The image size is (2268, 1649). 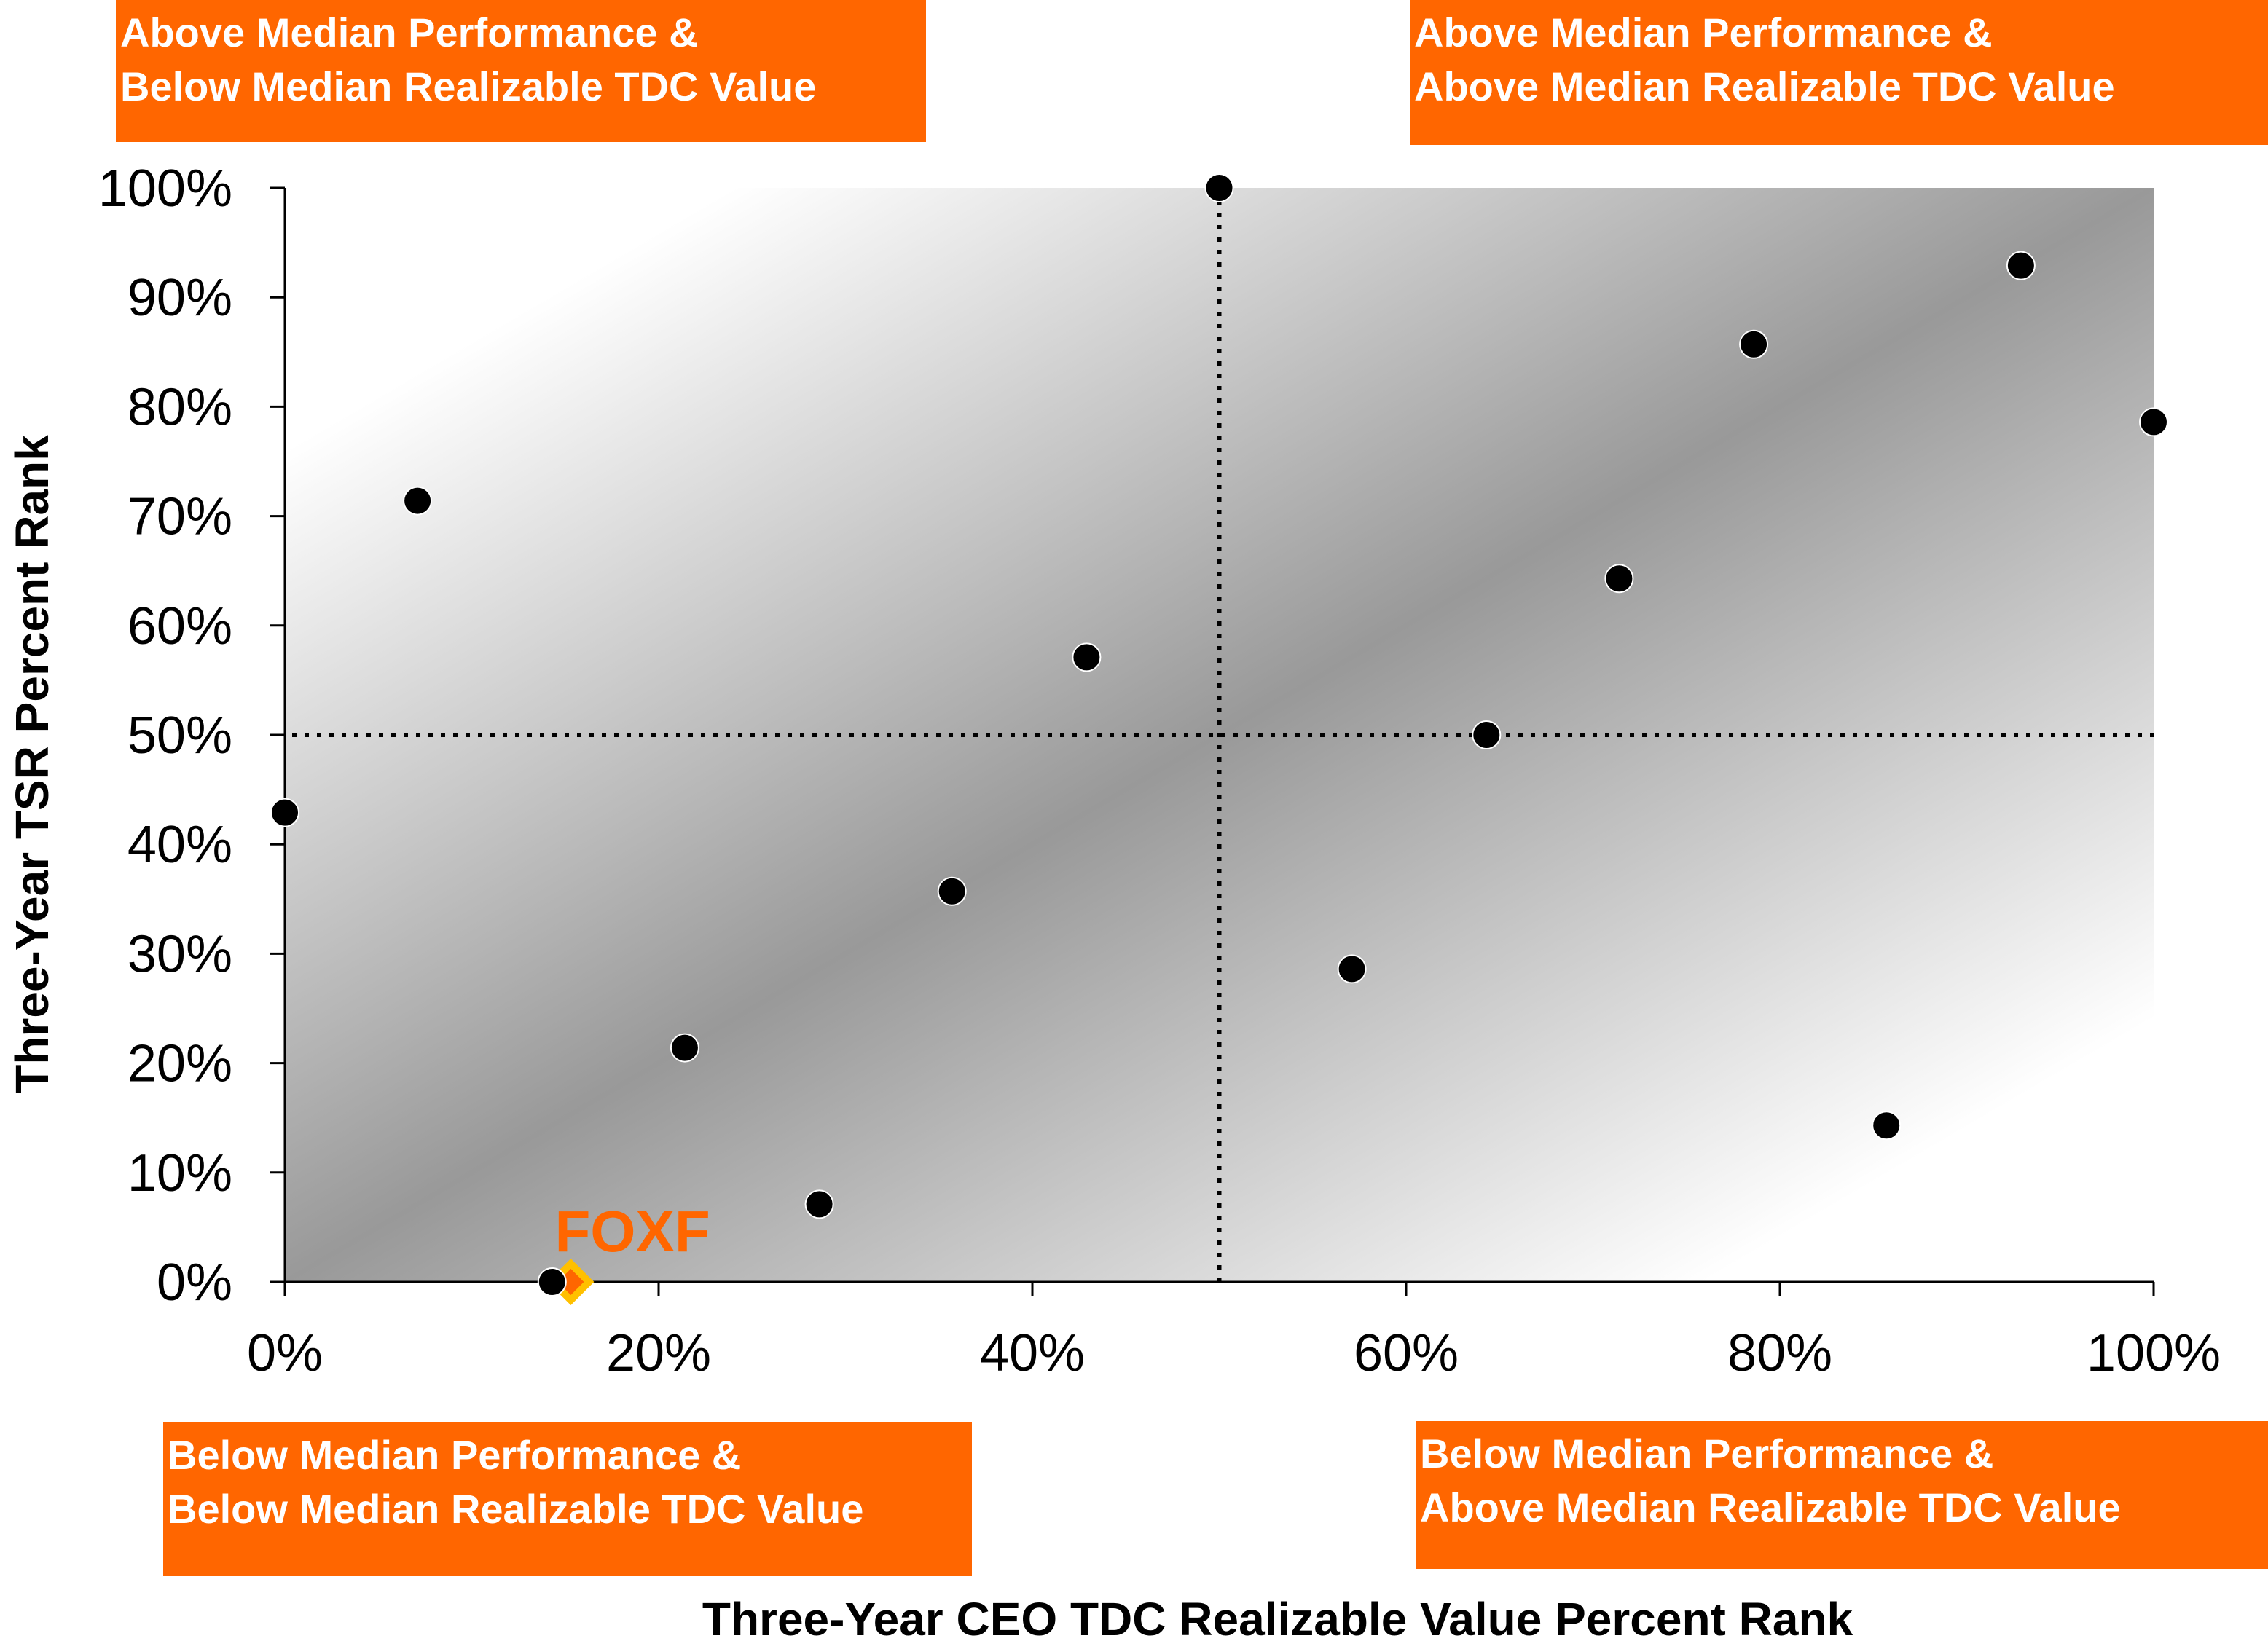 I want to click on foxf-label: FOXF, so click(x=632, y=1231).